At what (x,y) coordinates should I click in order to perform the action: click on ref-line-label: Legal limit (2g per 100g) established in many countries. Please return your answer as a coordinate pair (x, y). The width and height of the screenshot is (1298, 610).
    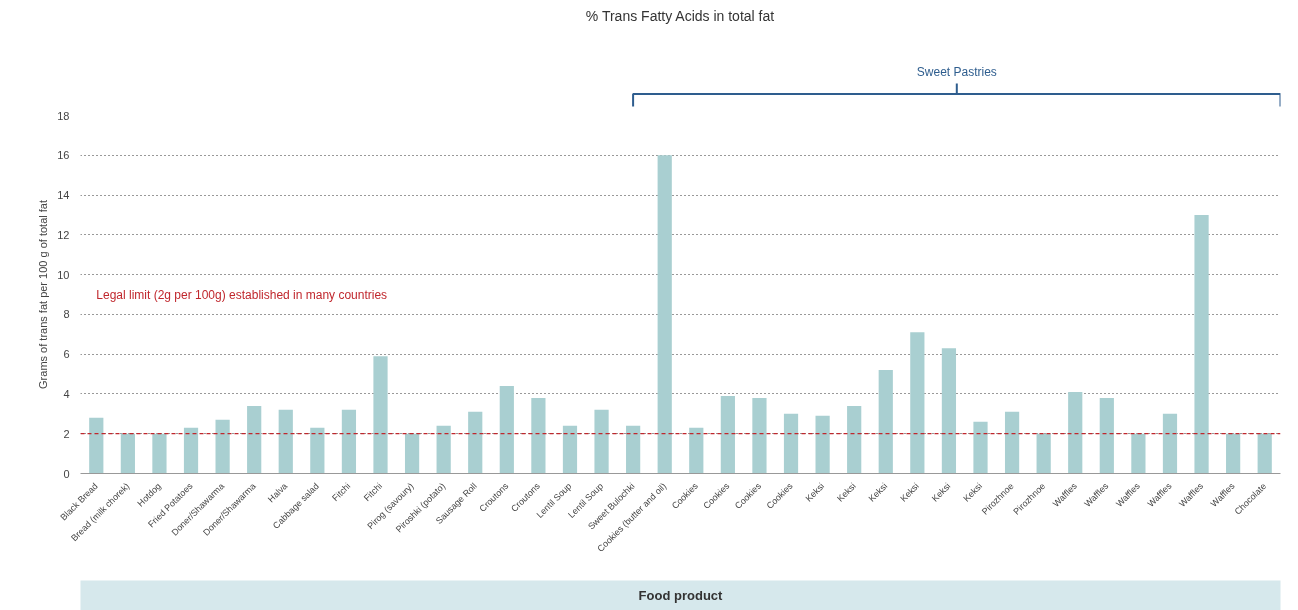
    Looking at the image, I should click on (242, 294).